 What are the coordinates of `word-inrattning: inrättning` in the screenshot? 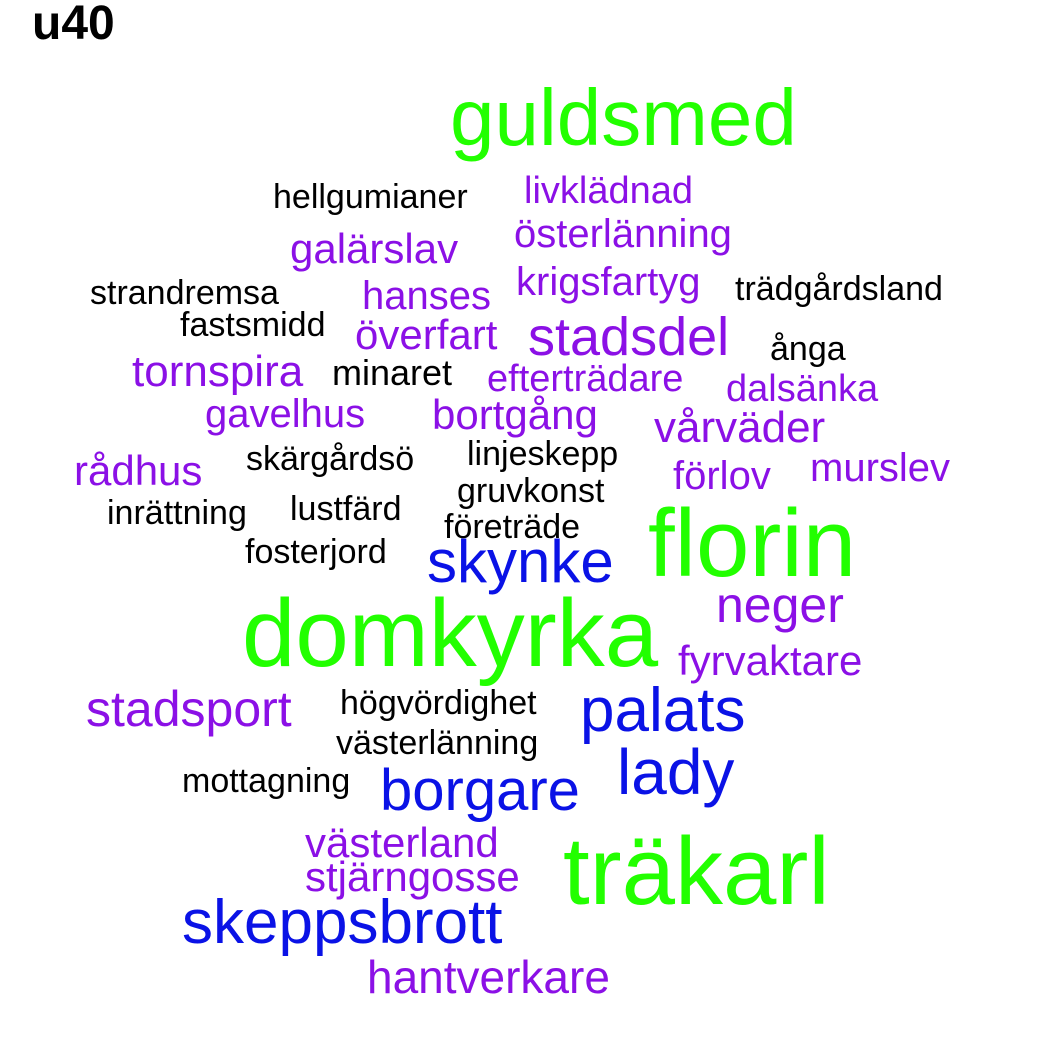 It's located at (177, 513).